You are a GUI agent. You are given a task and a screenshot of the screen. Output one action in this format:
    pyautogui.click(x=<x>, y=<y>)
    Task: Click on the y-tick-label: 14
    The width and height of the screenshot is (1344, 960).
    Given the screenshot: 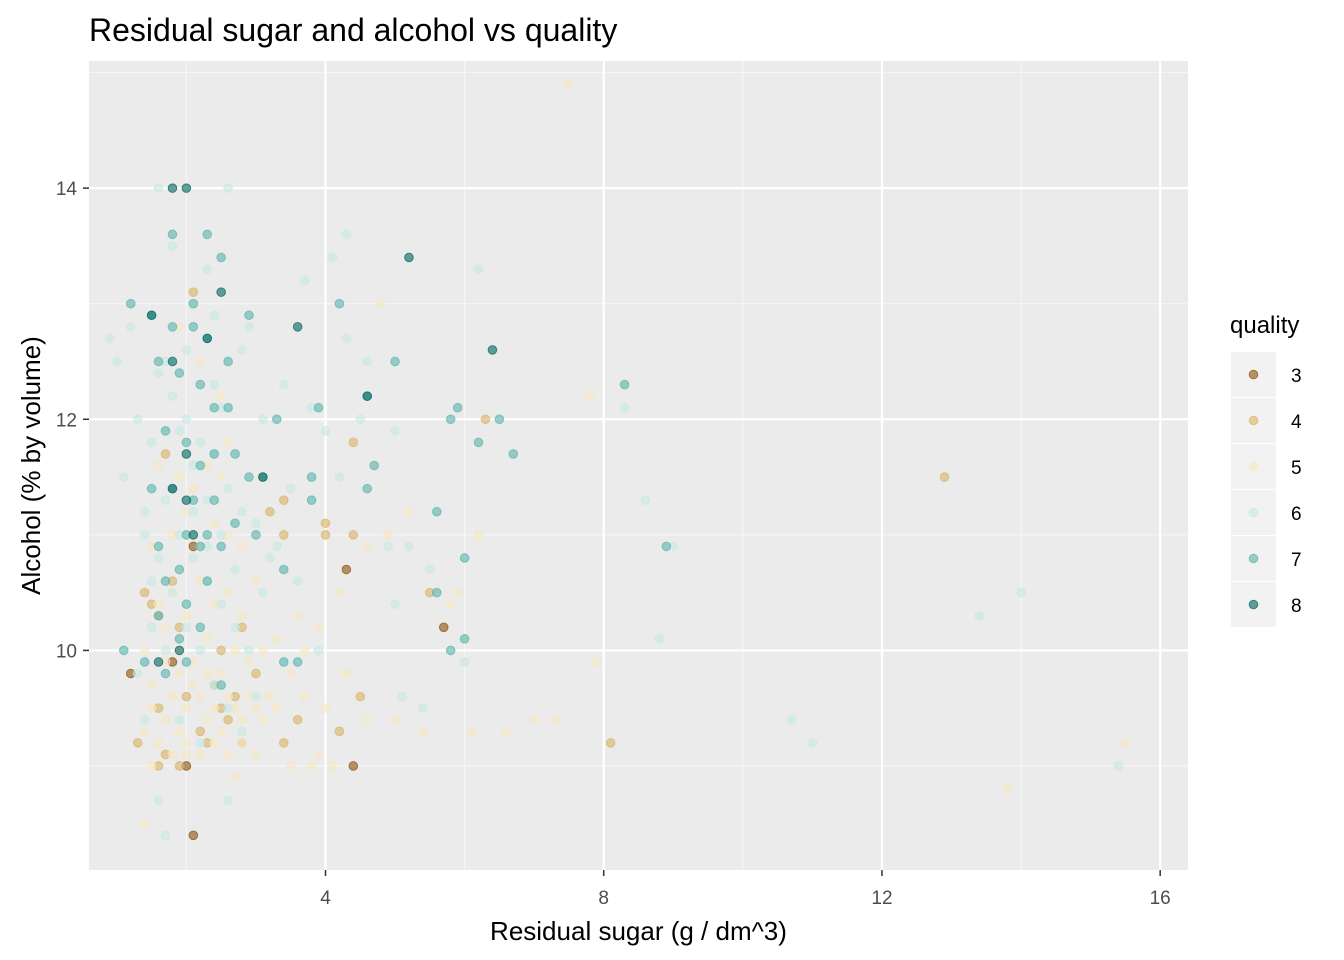 What is the action you would take?
    pyautogui.click(x=67, y=189)
    